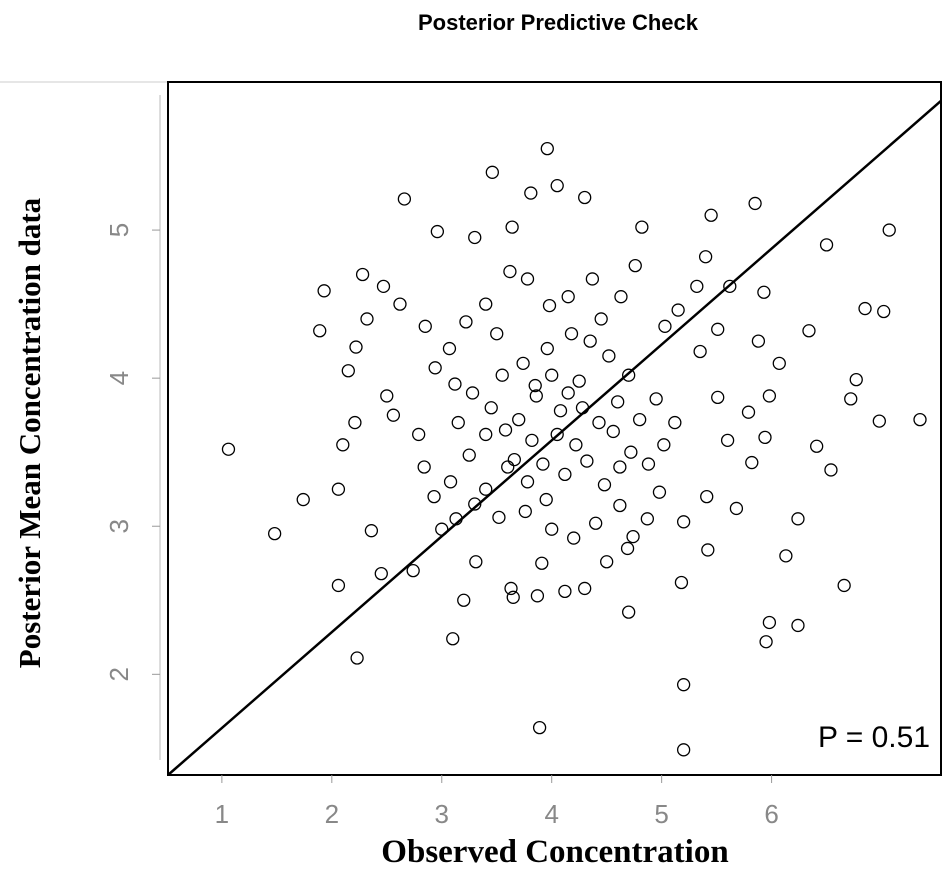 This screenshot has width=942, height=878. What do you see at coordinates (661, 814) in the screenshot?
I see `x-tick-label: 5` at bounding box center [661, 814].